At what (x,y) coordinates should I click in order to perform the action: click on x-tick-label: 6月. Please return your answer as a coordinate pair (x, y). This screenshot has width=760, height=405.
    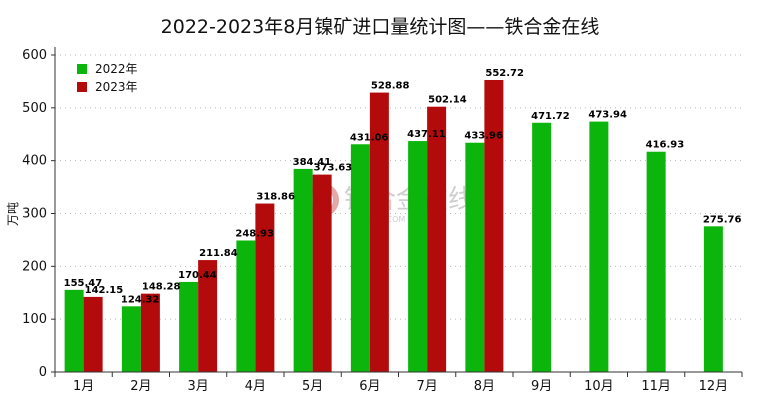
    Looking at the image, I should click on (369, 386).